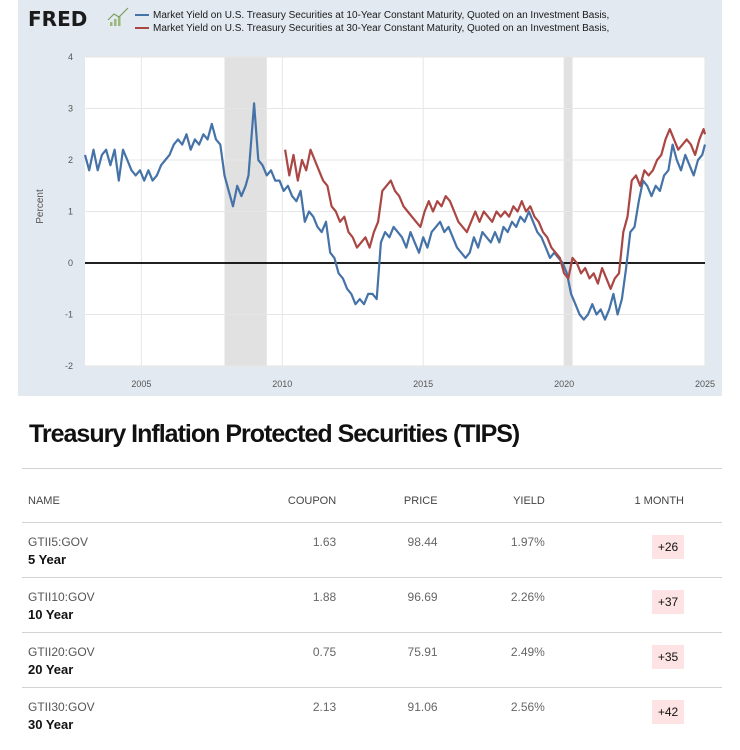  I want to click on security-name-cell: GTII30:GOV 30 Year, so click(124, 715).